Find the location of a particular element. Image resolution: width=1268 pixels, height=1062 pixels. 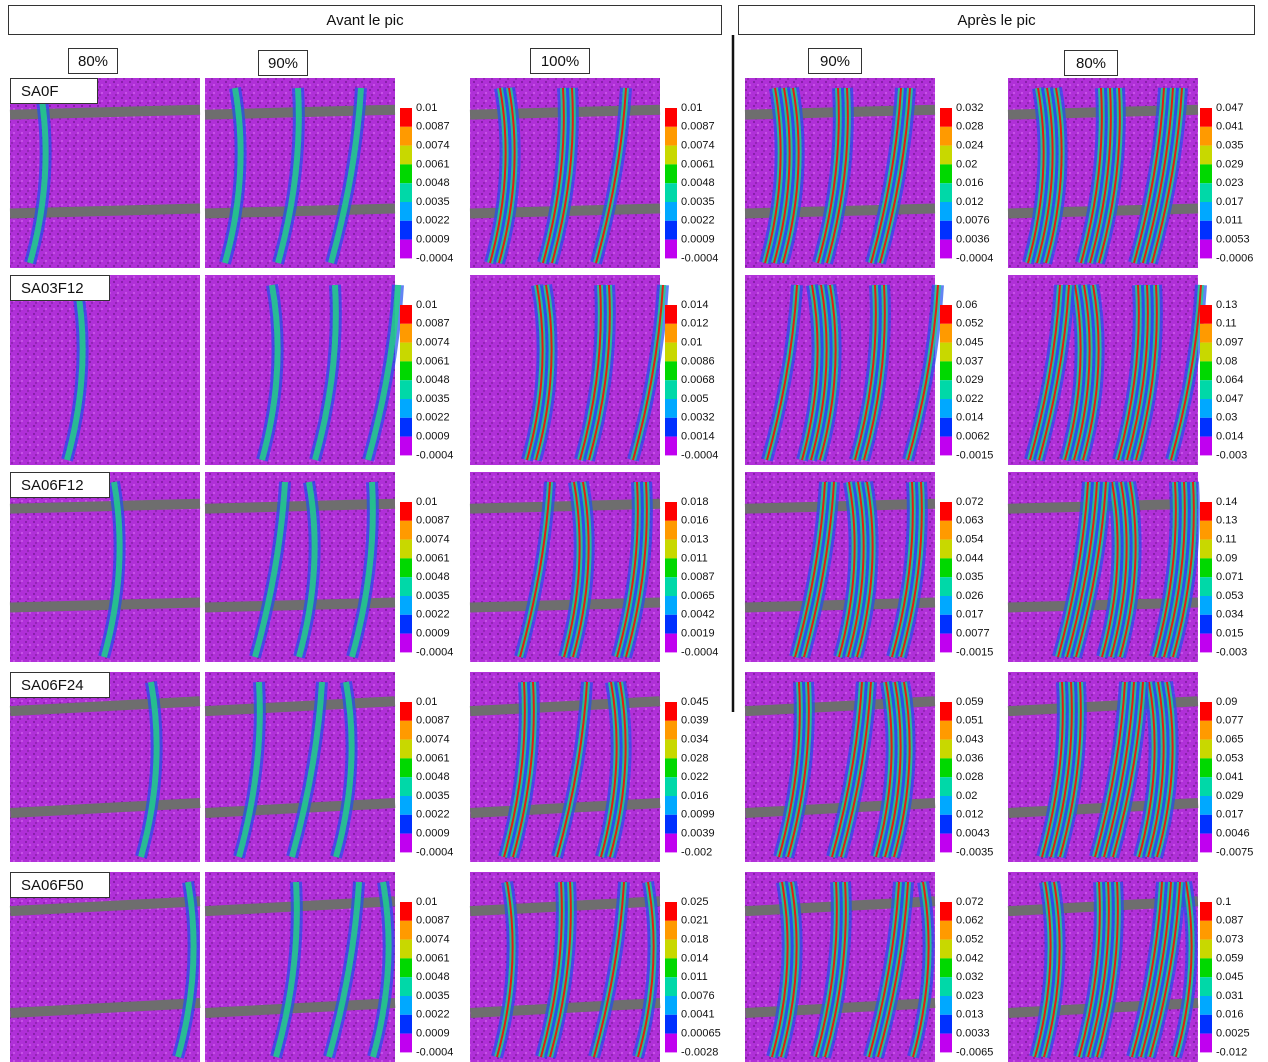

colorbar-label: 0.062 is located at coordinates (970, 921).